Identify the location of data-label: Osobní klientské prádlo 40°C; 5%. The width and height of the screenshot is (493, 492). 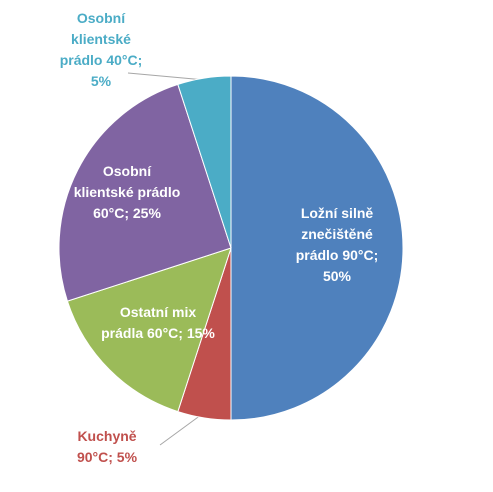
(101, 49).